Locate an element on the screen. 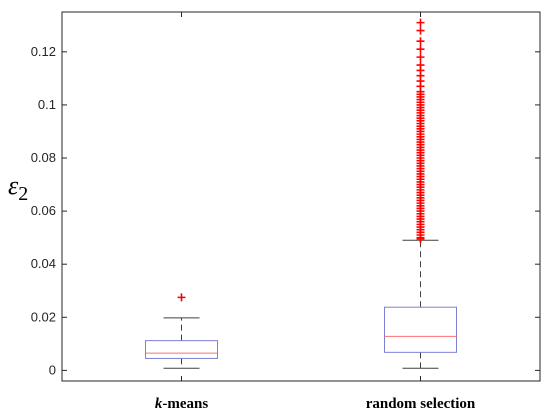  y-tick-label: 0.1 is located at coordinates (47, 104).